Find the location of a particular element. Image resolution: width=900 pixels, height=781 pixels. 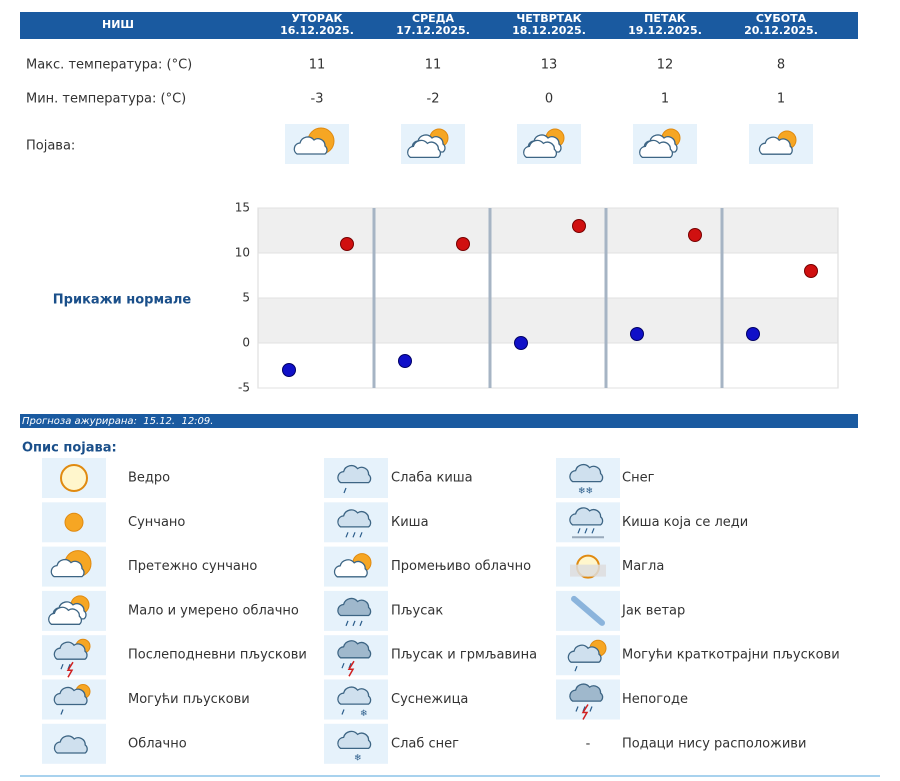

day-date: 18.12.2025. is located at coordinates (549, 30).